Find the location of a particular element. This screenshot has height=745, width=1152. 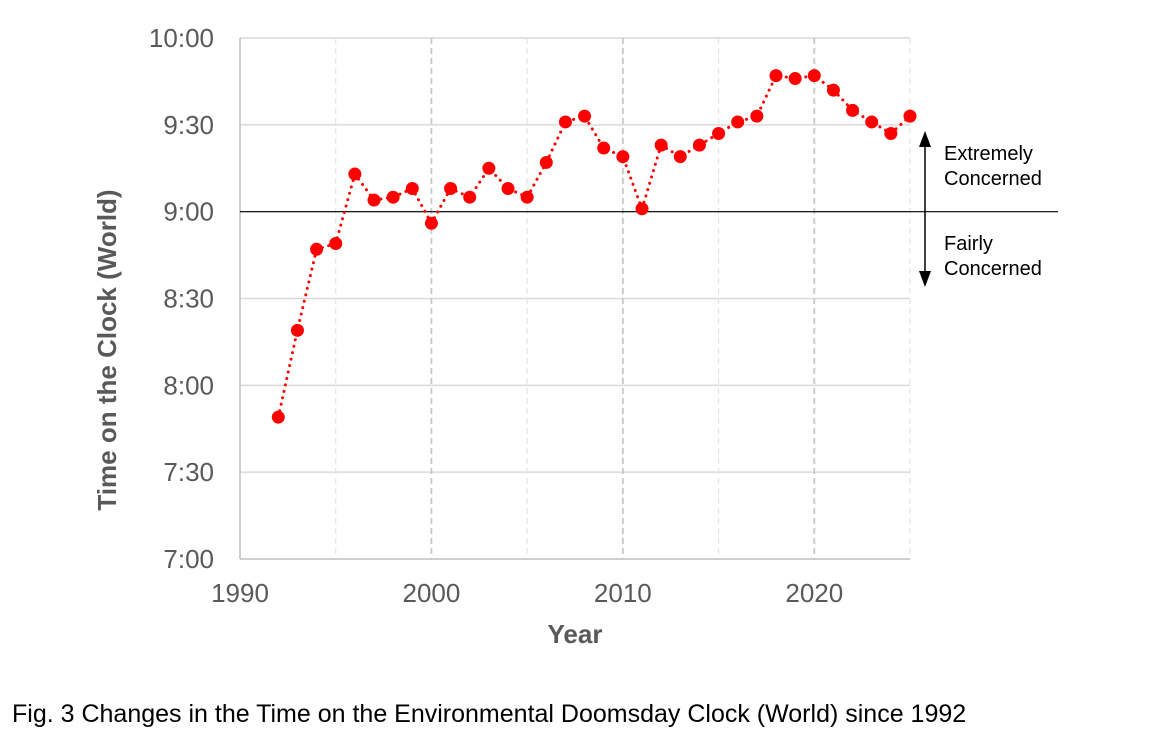

x-tick-label-2000: 2000 is located at coordinates (432, 593).